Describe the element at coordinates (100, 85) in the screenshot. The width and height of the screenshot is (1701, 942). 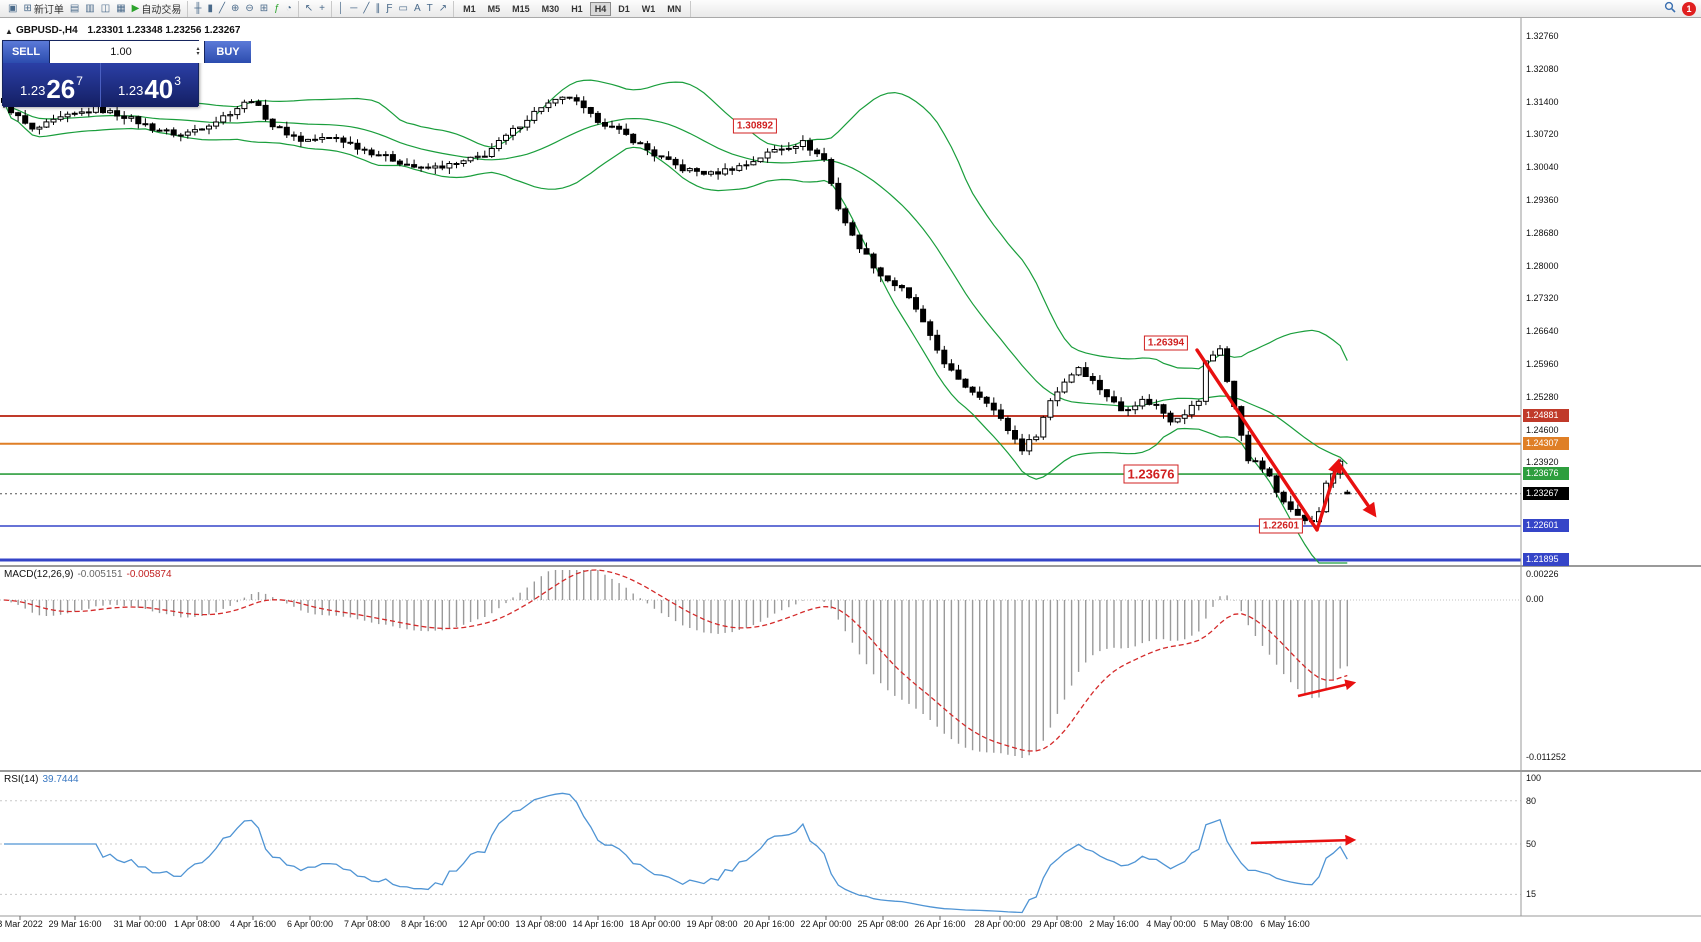
I see `price-divider` at that location.